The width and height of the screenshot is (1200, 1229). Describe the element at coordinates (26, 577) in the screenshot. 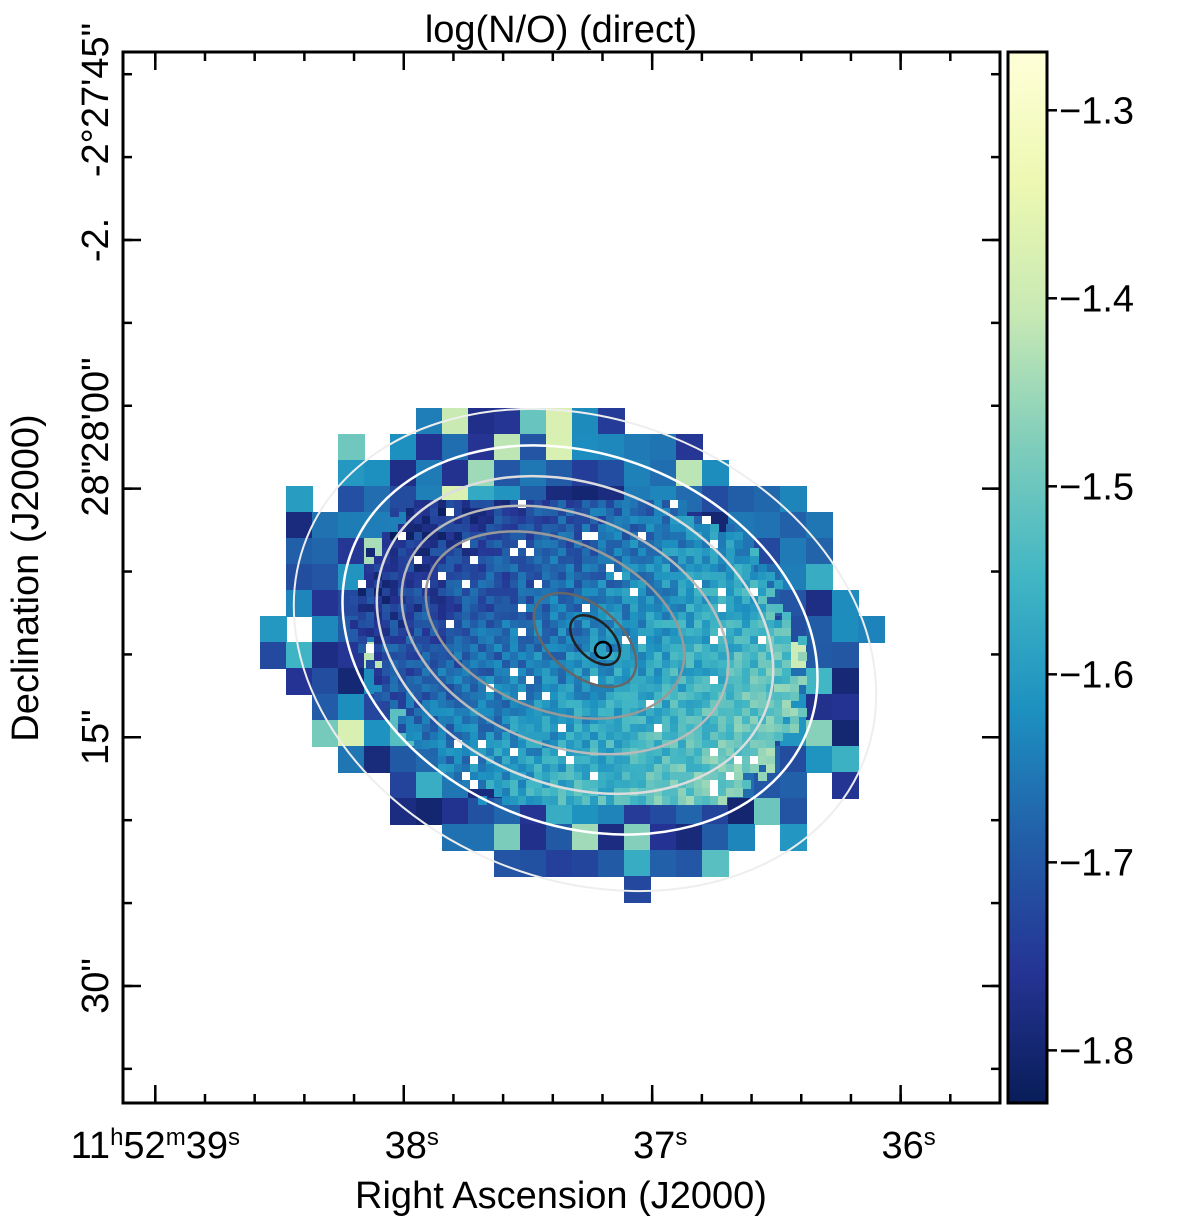

I see `y-axis-label: Declination (J2000)` at that location.